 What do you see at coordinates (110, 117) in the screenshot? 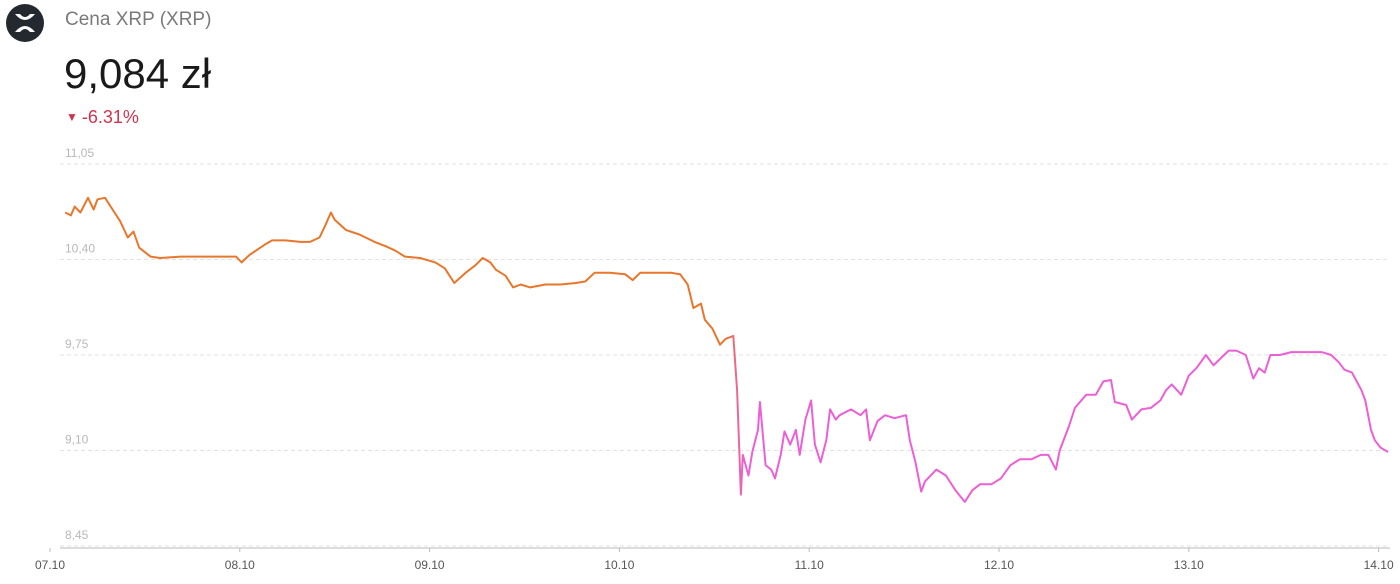
I see `change-value: -6.31%` at bounding box center [110, 117].